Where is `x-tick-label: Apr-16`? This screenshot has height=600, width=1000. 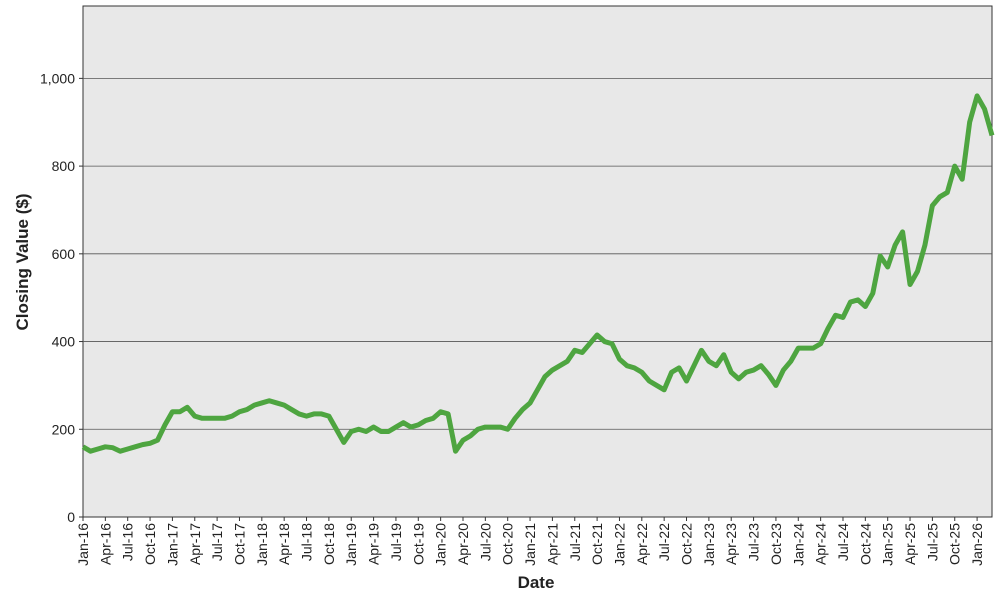 x-tick-label: Apr-16 is located at coordinates (105, 544).